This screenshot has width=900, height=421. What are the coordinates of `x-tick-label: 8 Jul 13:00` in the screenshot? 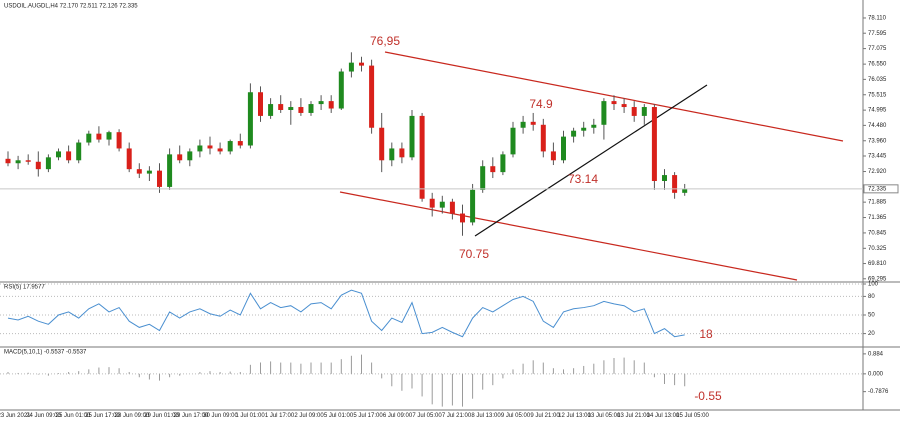 It's located at (486, 416).